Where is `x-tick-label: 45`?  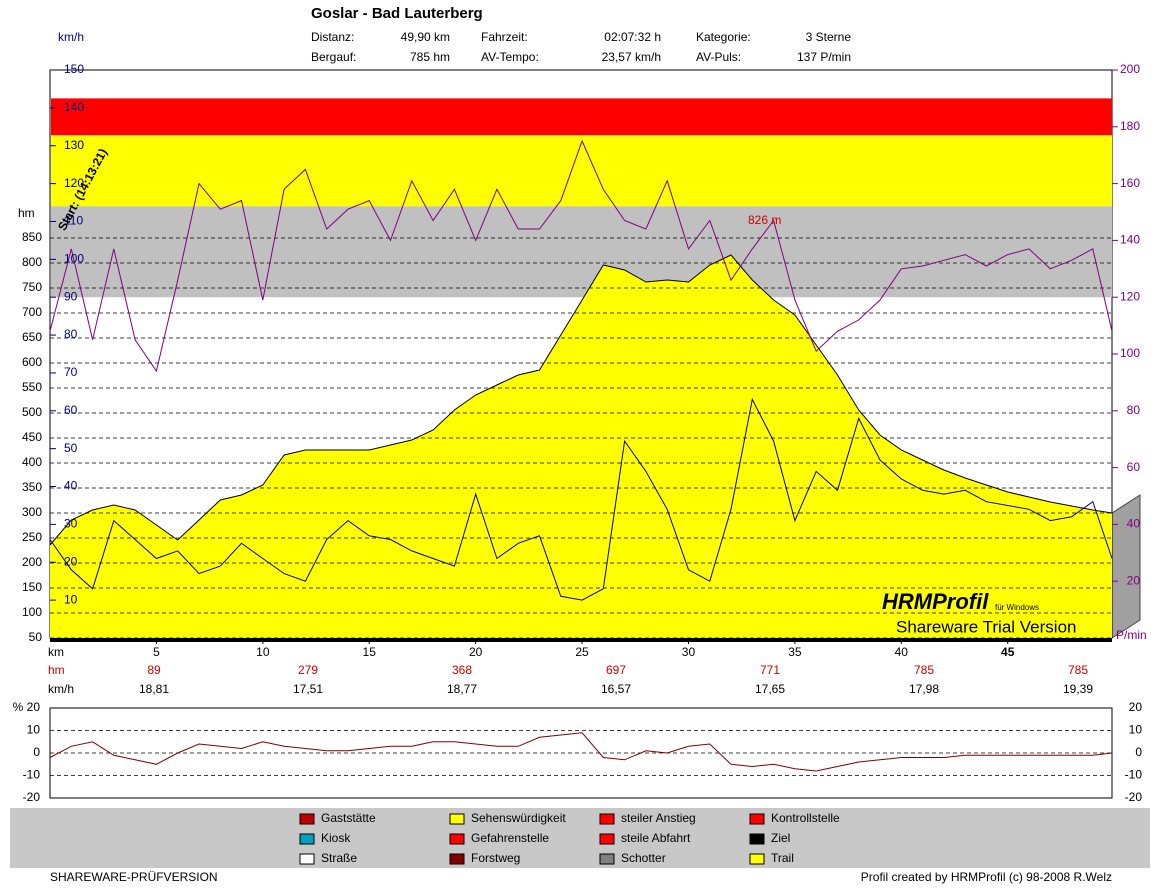 x-tick-label: 45 is located at coordinates (1008, 652).